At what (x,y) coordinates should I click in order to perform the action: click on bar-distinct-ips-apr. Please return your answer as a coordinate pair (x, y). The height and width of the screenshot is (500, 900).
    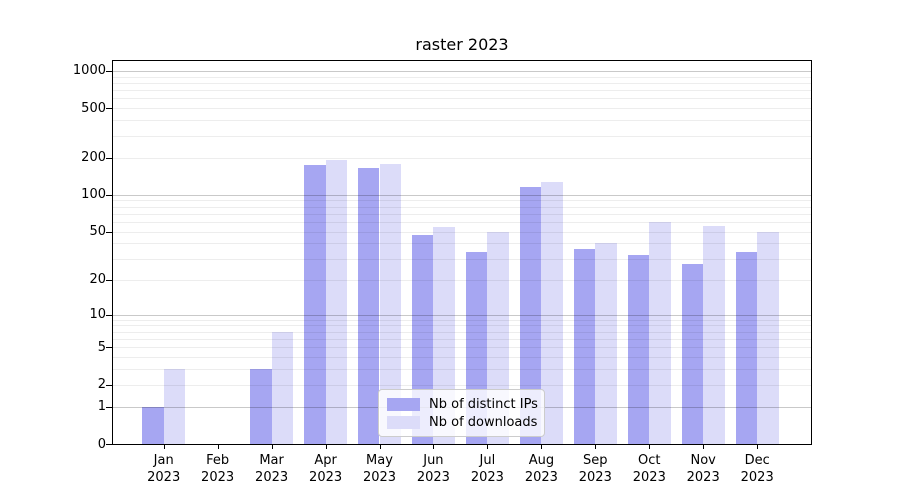
    Looking at the image, I should click on (315, 304).